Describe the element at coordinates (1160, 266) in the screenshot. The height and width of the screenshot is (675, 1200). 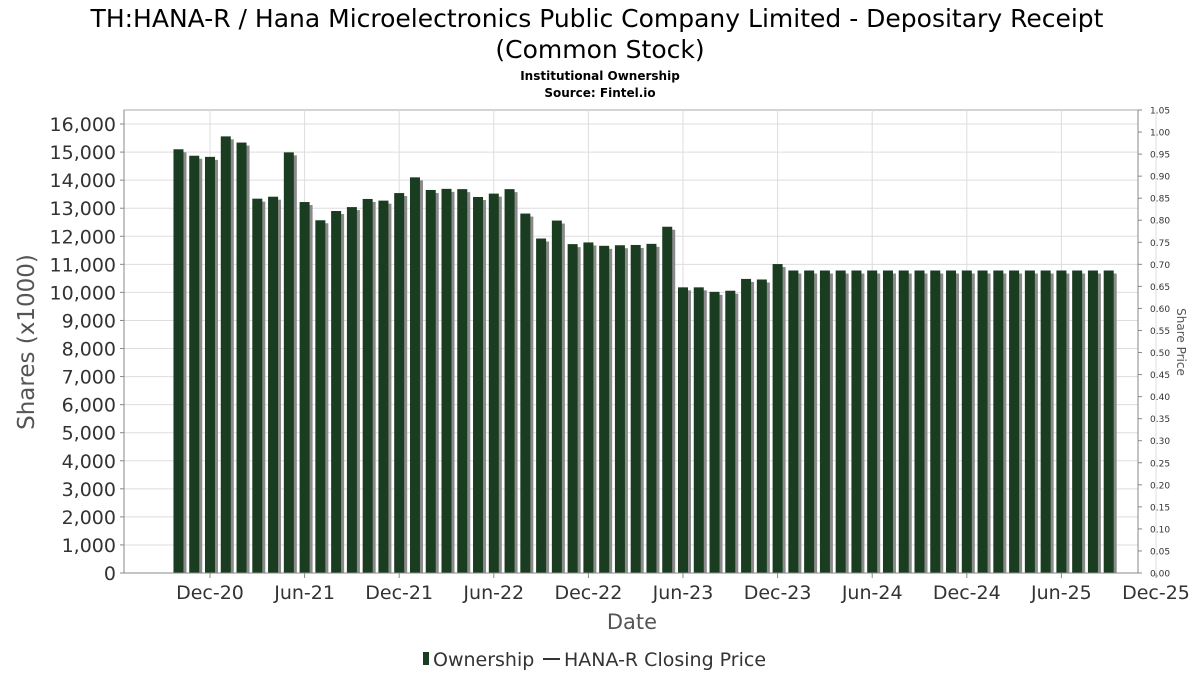
I see `y2-tick-label: 0.70` at that location.